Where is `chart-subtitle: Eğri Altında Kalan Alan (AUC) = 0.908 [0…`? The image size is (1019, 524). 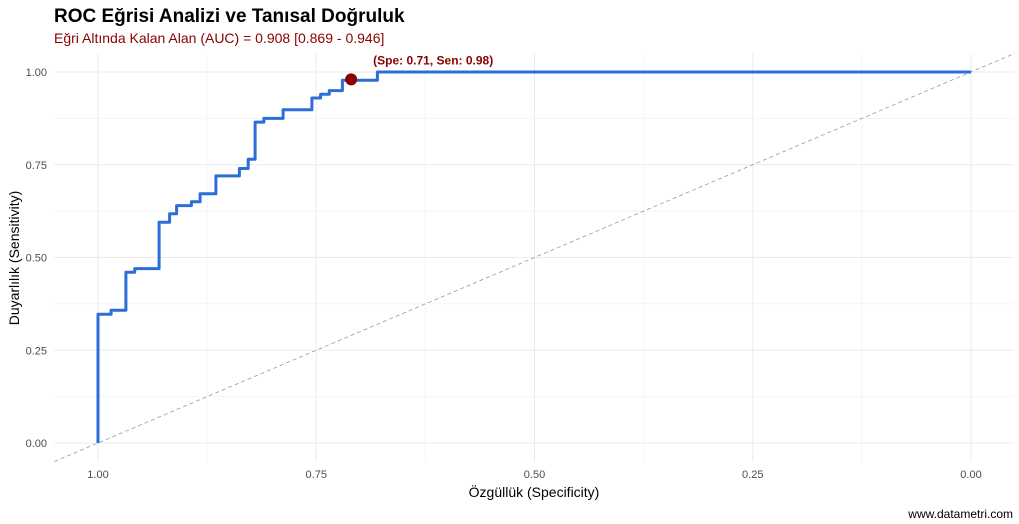 chart-subtitle: Eğri Altında Kalan Alan (AUC) = 0.908 [0… is located at coordinates (219, 38).